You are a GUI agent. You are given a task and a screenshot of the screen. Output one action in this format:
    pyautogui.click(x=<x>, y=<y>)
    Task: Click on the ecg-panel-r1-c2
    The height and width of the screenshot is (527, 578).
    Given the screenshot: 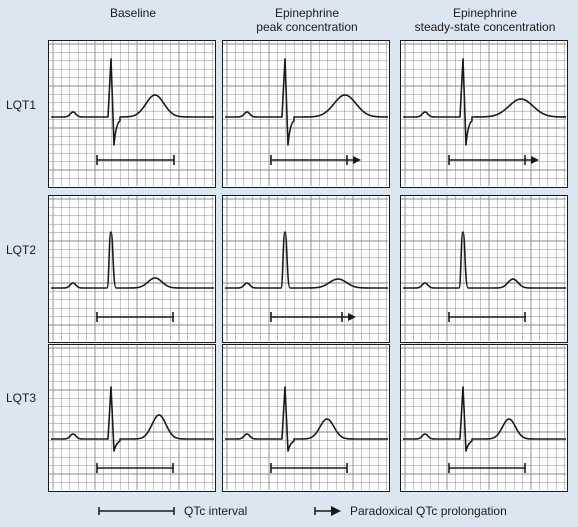 What is the action you would take?
    pyautogui.click(x=306, y=114)
    